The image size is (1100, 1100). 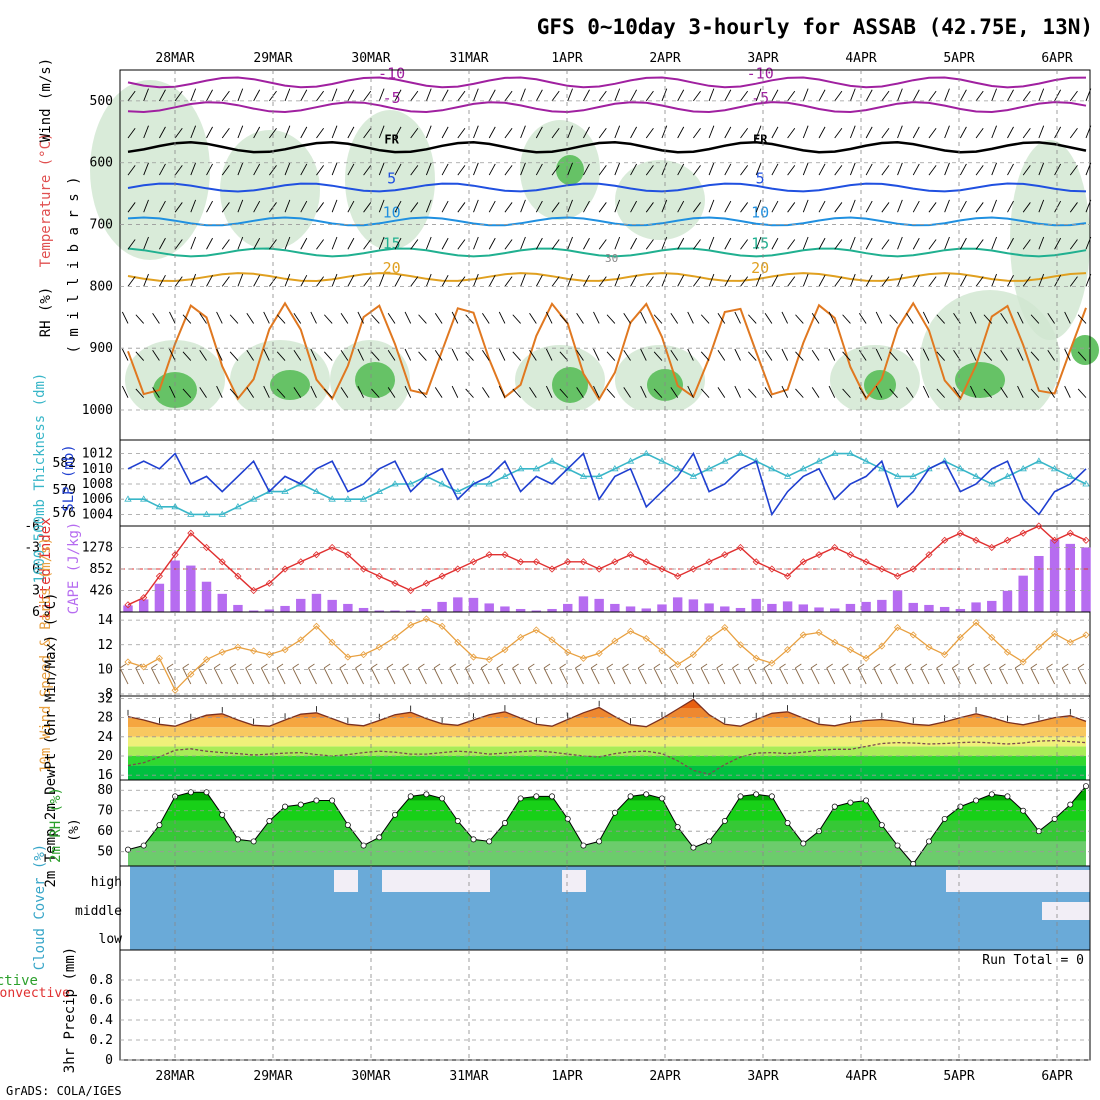 What do you see at coordinates (545, 1008) in the screenshot?
I see `precip-panel: 0 0.2 0.4 0.6 0.8 Convective` at bounding box center [545, 1008].